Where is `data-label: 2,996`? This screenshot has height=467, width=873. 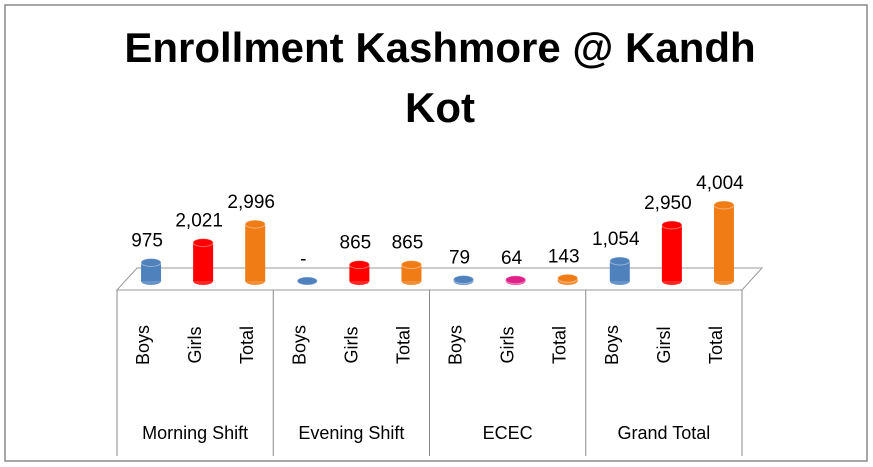 data-label: 2,996 is located at coordinates (251, 202).